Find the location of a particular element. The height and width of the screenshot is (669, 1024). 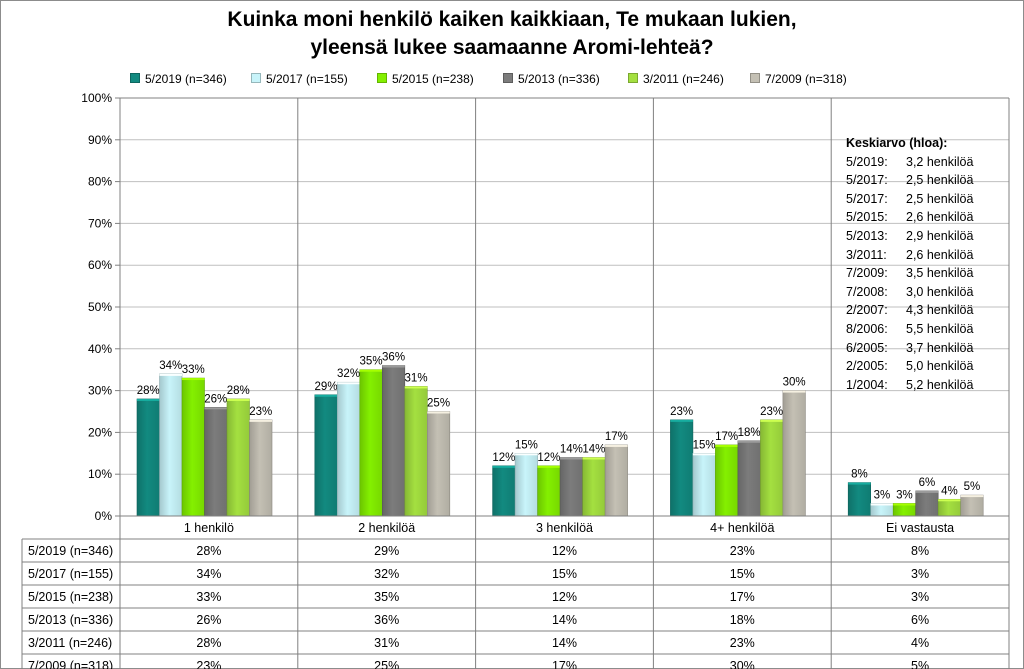

legend-item-6: 7/2009 (n=318) is located at coordinates (798, 80).